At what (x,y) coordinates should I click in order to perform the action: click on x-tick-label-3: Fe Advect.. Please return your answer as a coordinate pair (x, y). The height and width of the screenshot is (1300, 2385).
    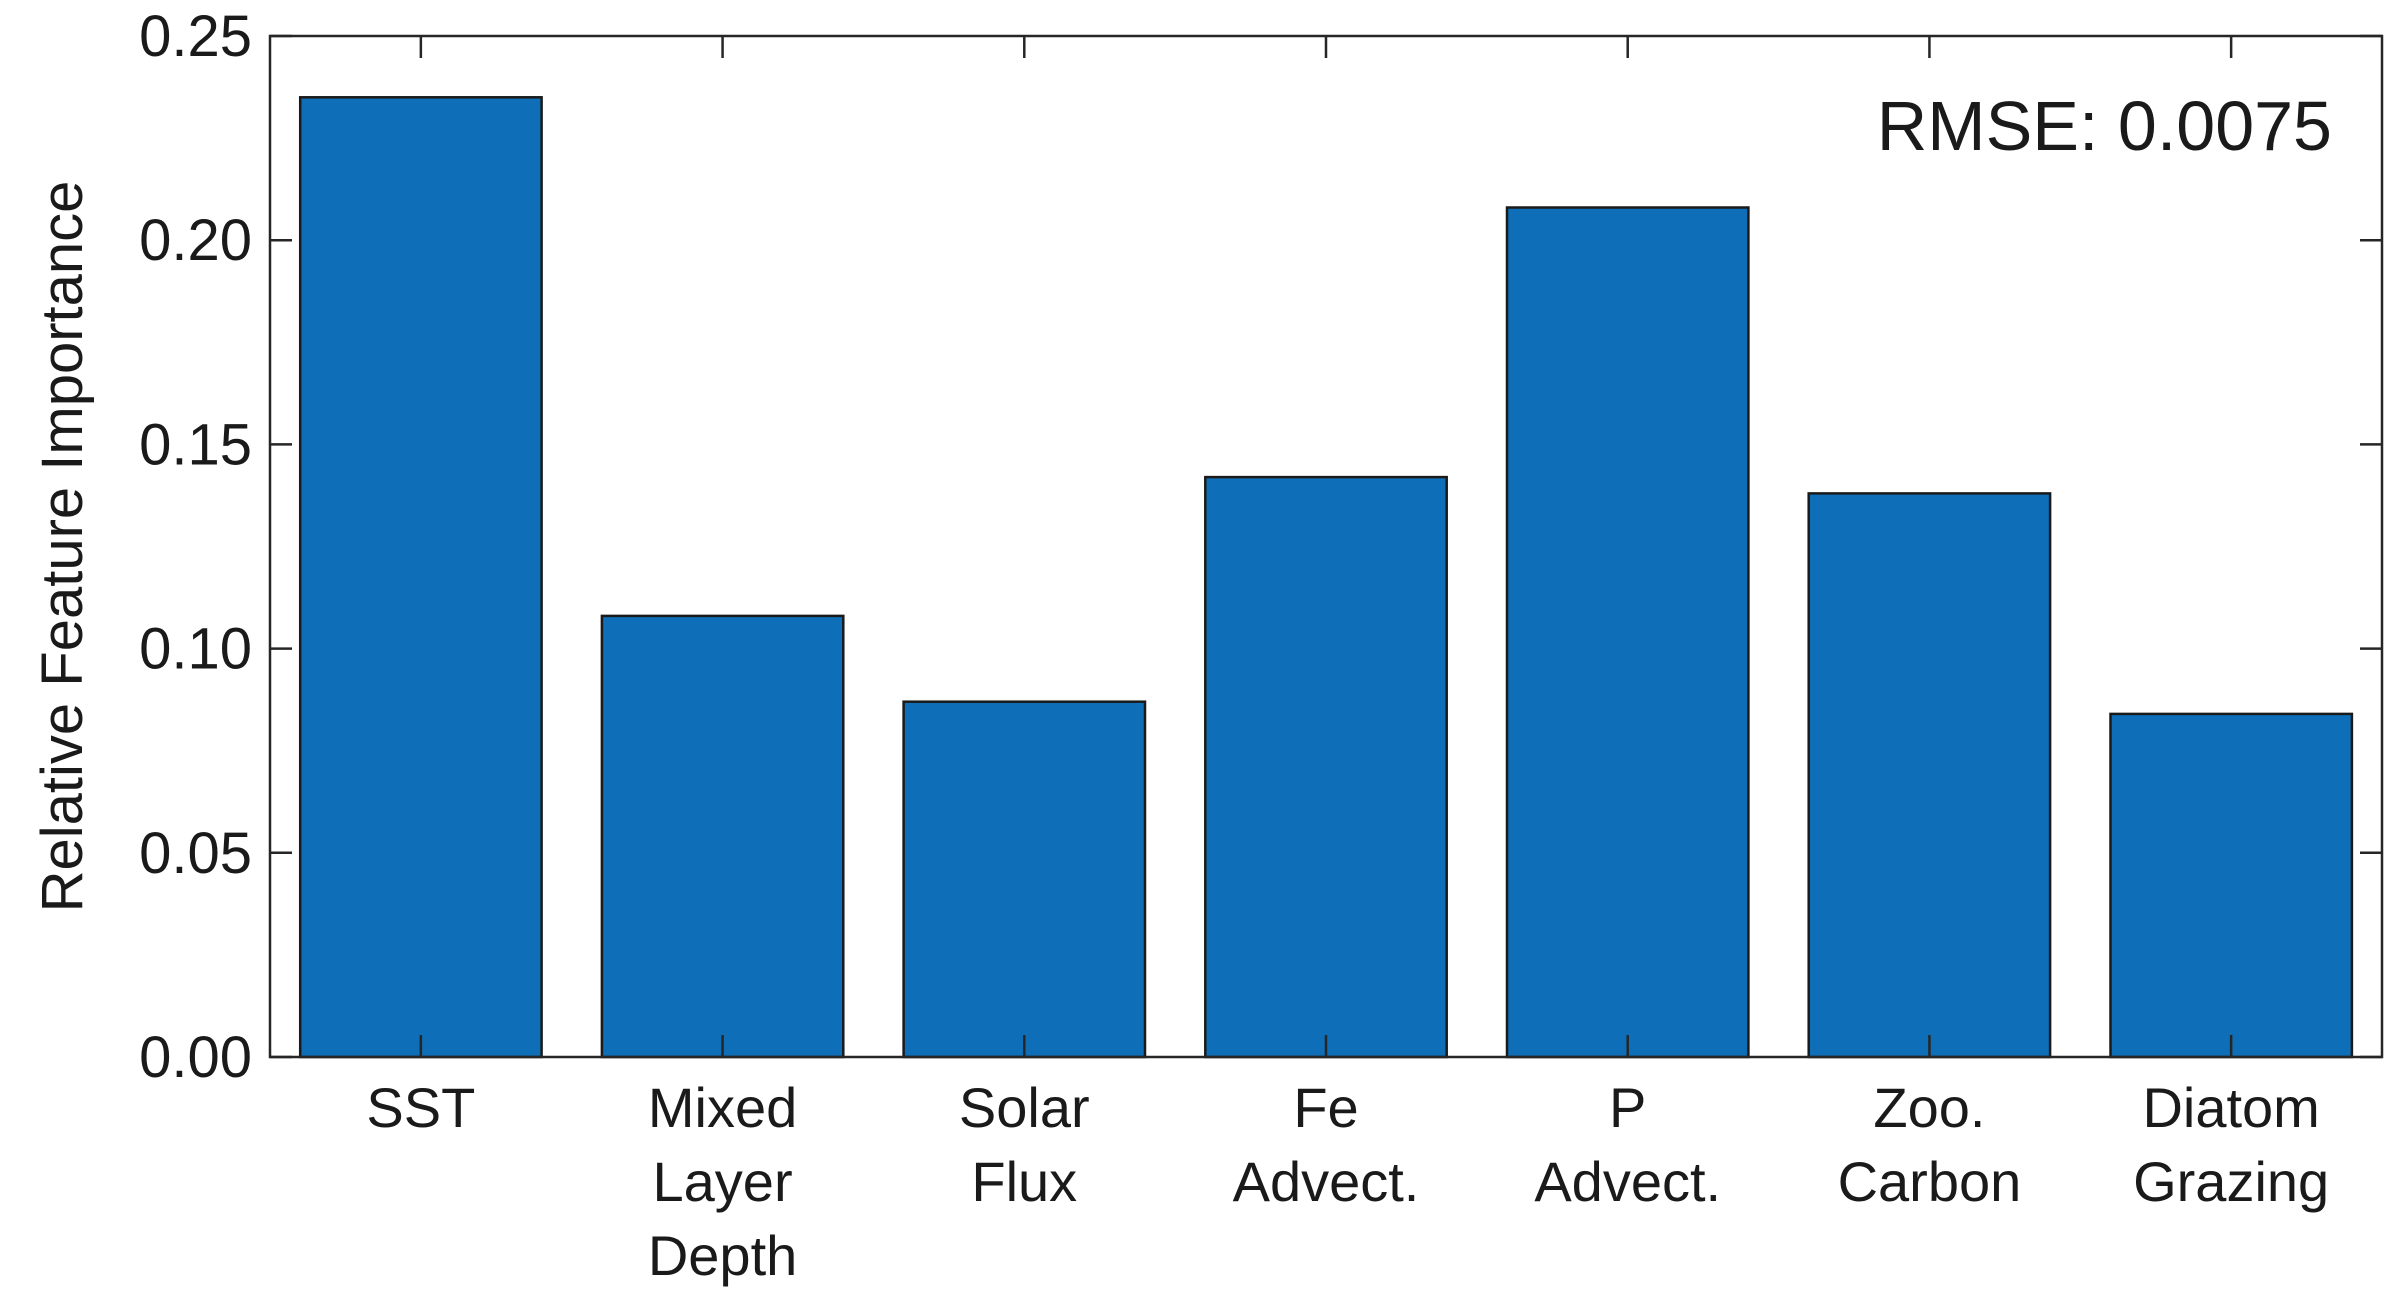
    Looking at the image, I should click on (1326, 1144).